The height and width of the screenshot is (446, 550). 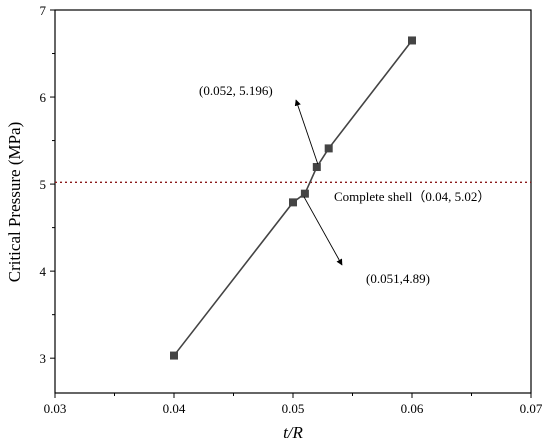 What do you see at coordinates (43, 358) in the screenshot?
I see `y-tick-label-3: 3` at bounding box center [43, 358].